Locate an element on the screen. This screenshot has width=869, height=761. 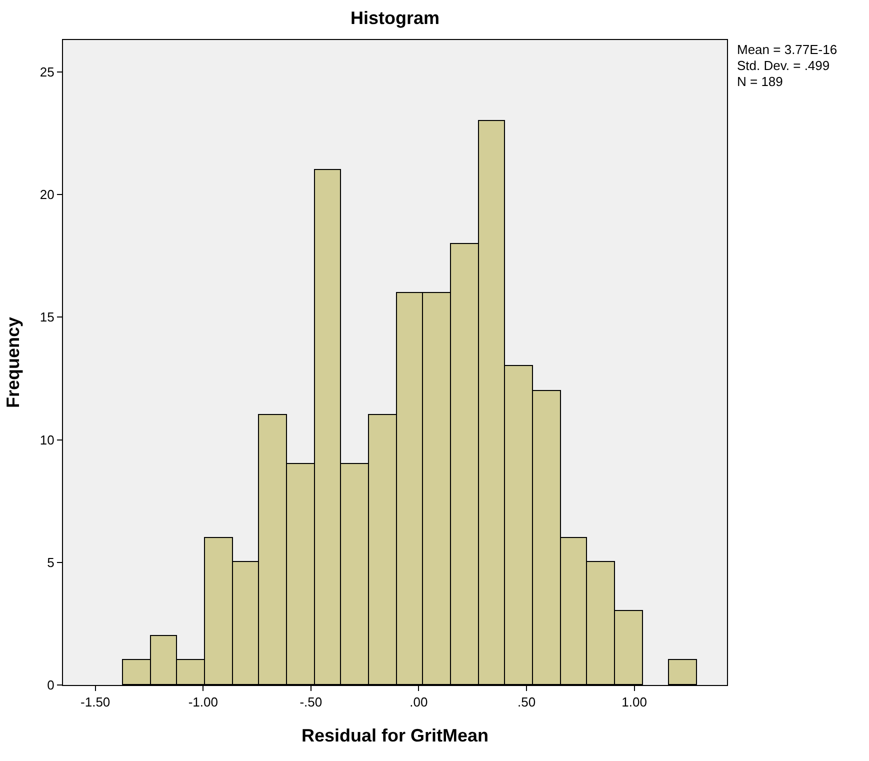
y-axis-title: Frequency is located at coordinates (13, 362).